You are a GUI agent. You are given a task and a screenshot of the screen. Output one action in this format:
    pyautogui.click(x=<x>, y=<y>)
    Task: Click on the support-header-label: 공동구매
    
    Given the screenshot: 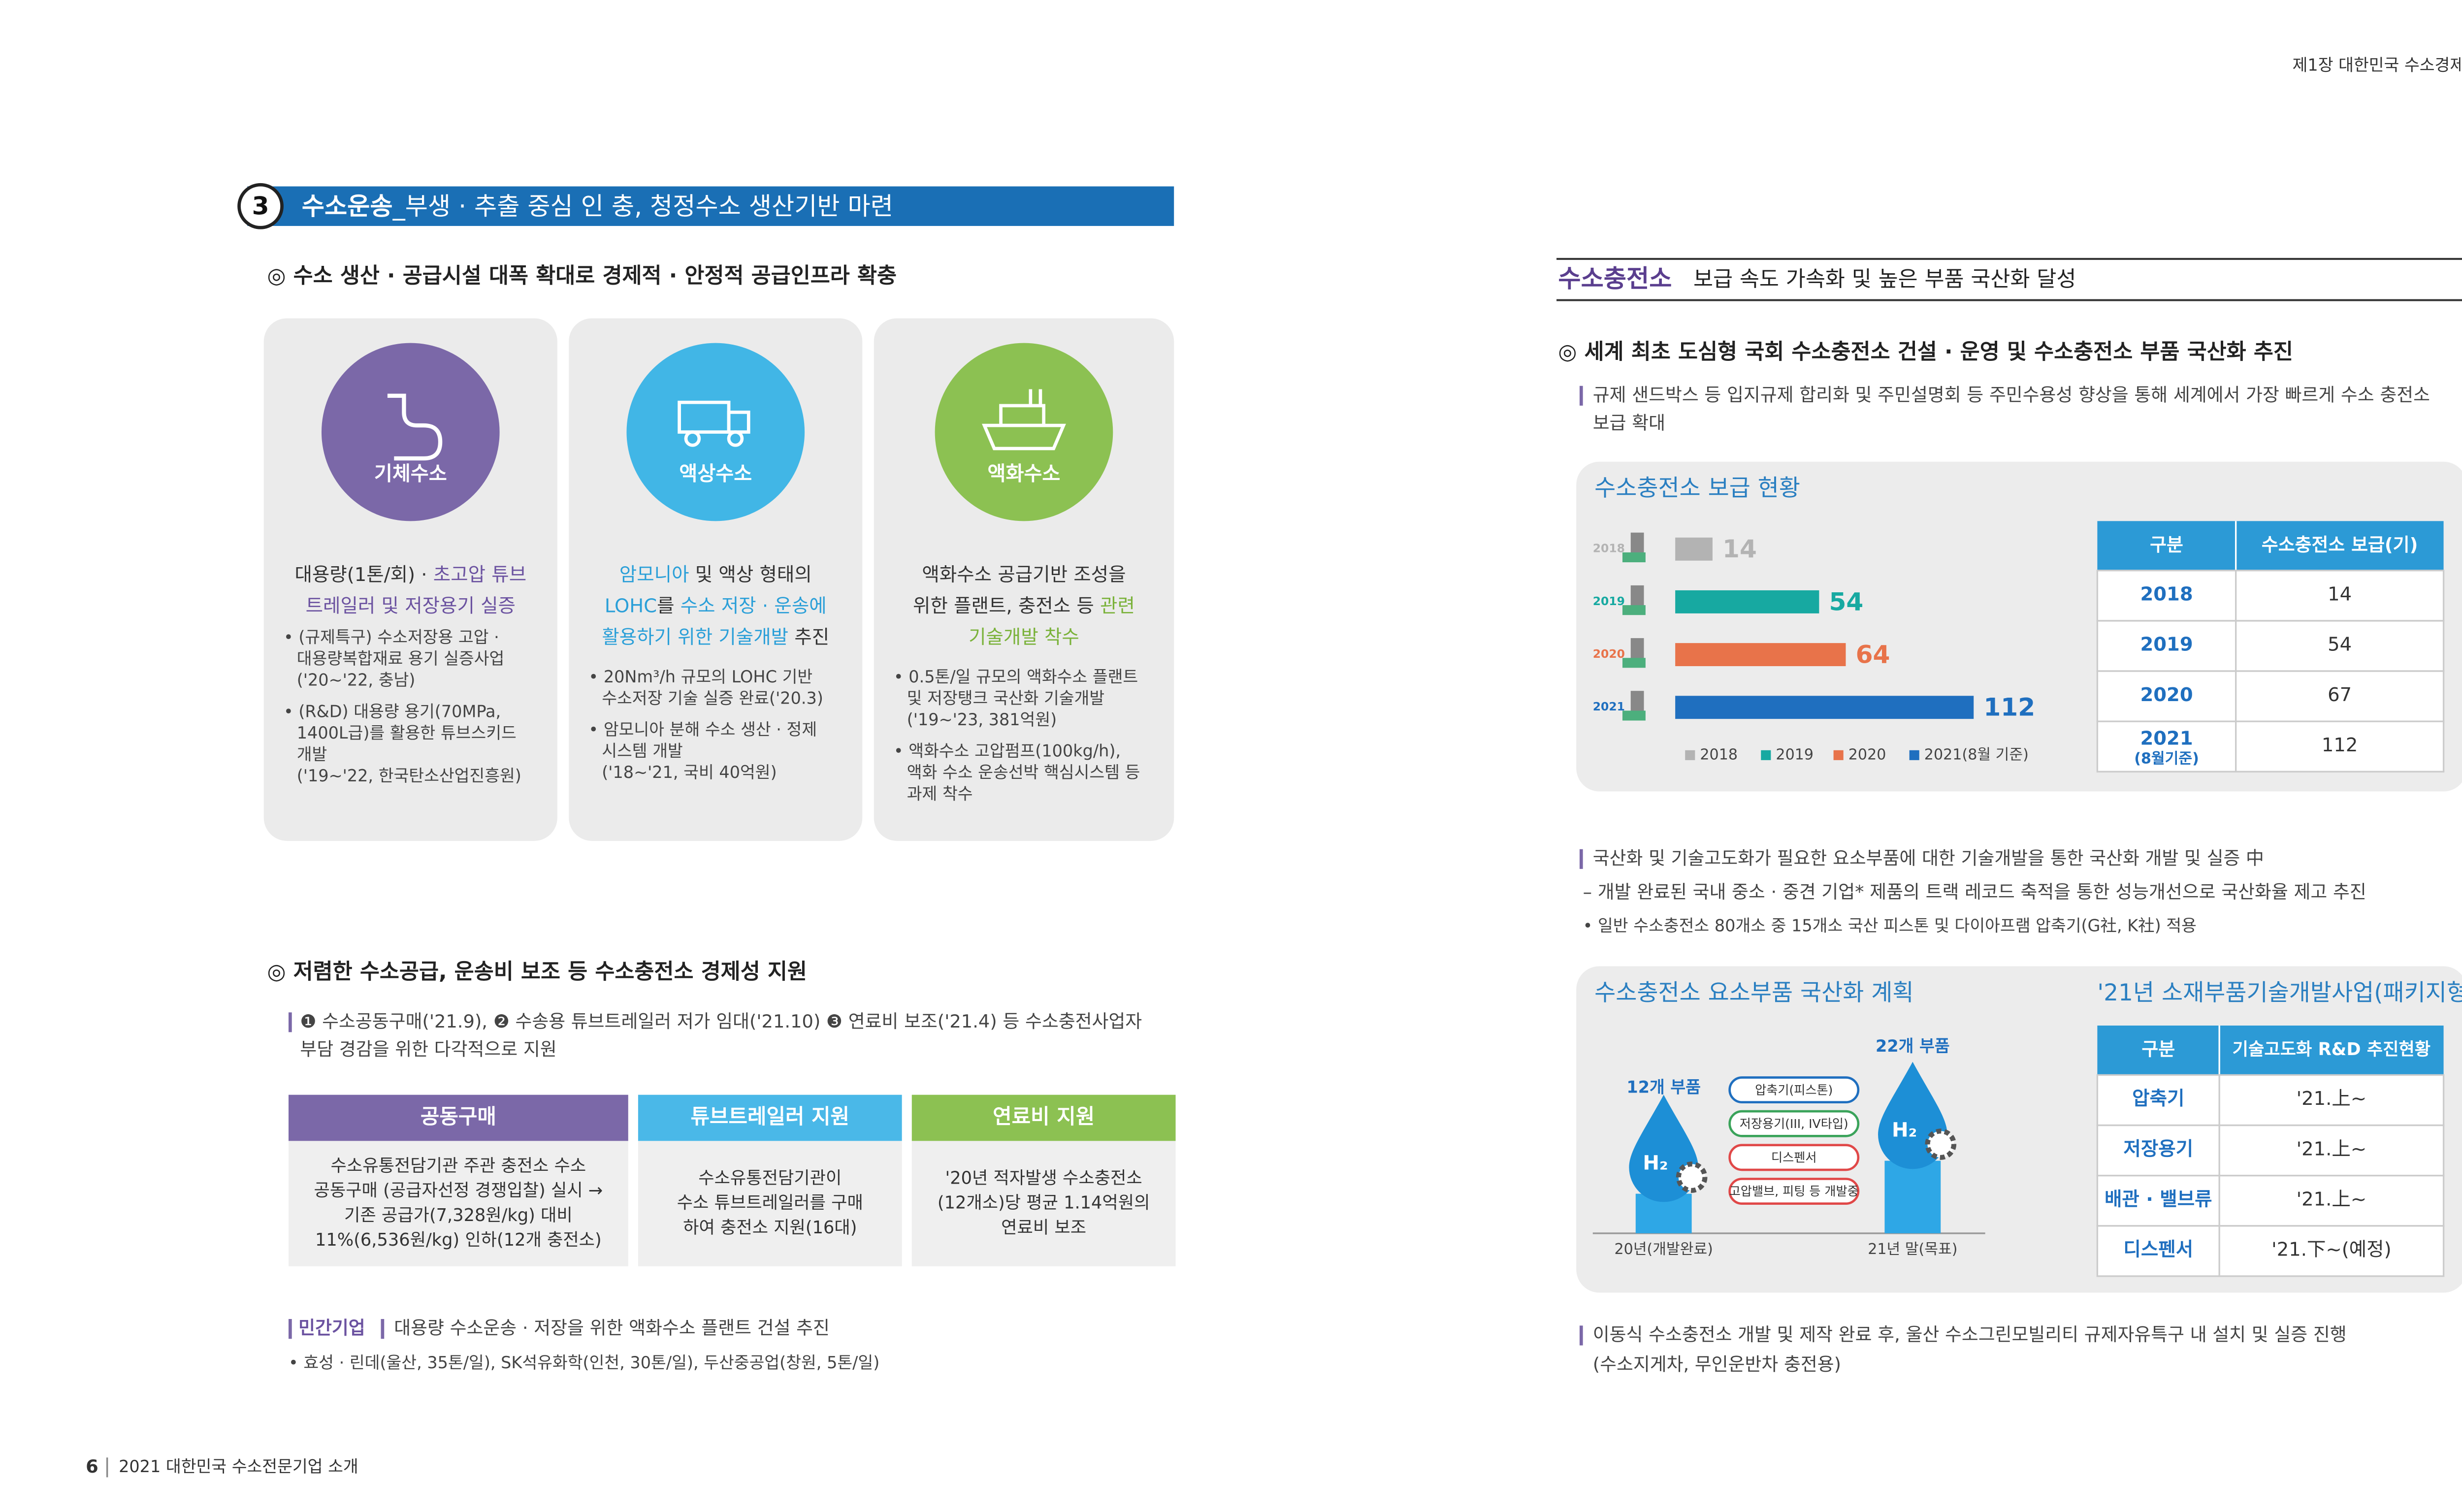 What is the action you would take?
    pyautogui.click(x=458, y=1116)
    